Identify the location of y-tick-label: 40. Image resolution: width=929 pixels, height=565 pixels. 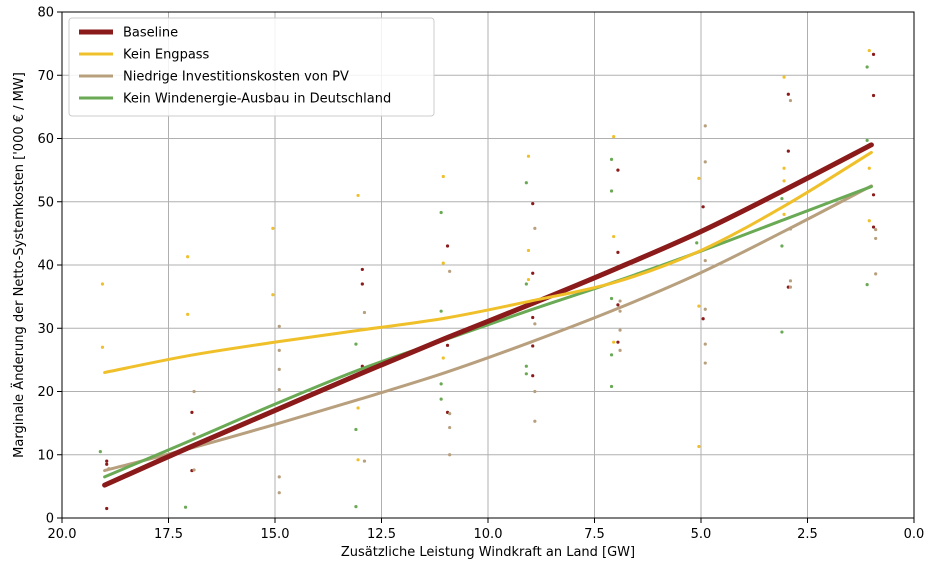
(45, 266).